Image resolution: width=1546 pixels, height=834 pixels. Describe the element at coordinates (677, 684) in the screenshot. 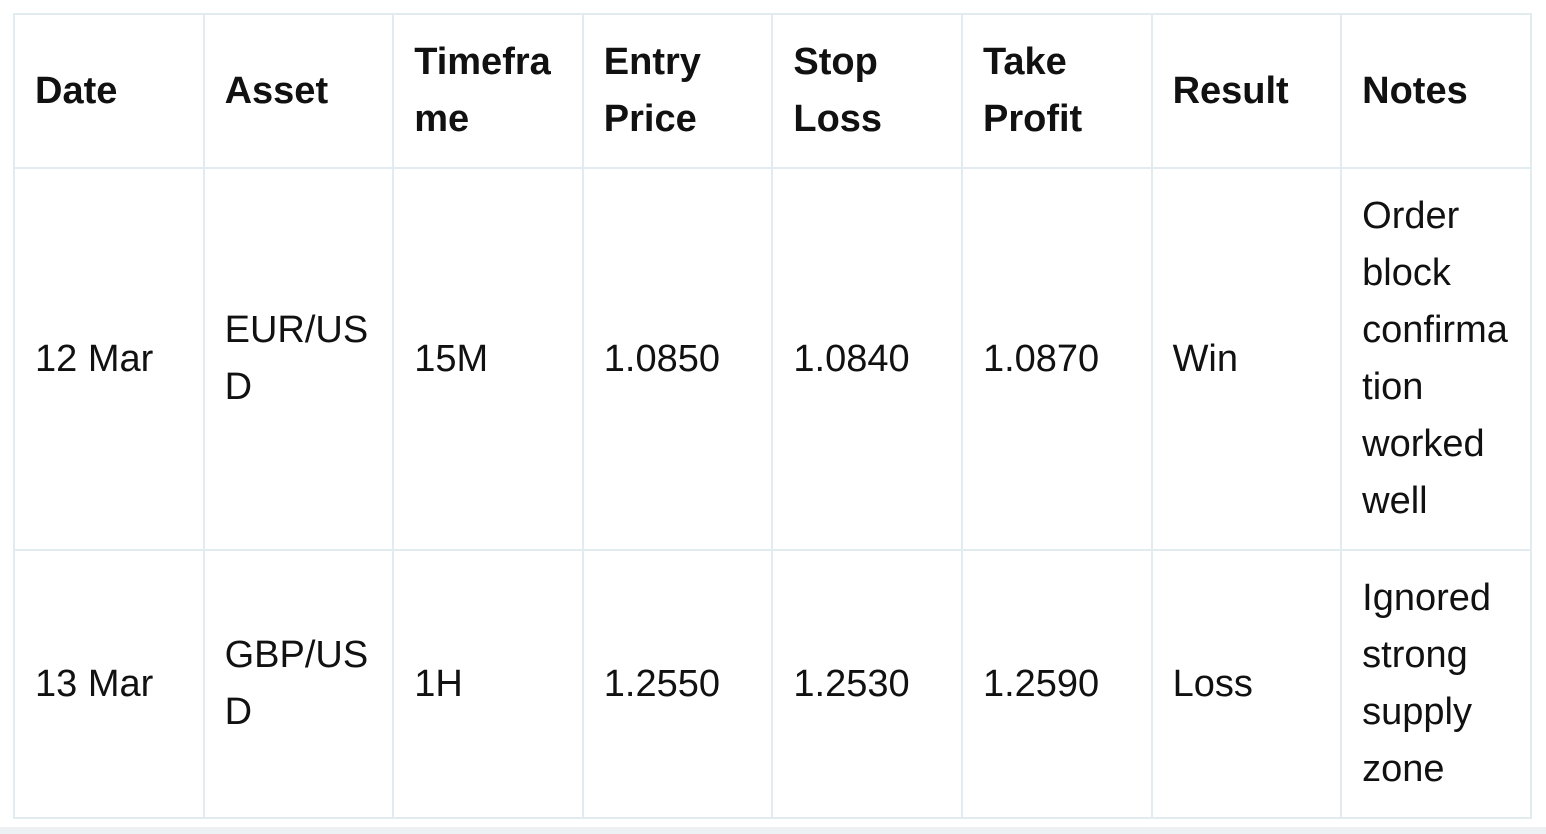

I see `cell-entry-price: 1.2550` at that location.